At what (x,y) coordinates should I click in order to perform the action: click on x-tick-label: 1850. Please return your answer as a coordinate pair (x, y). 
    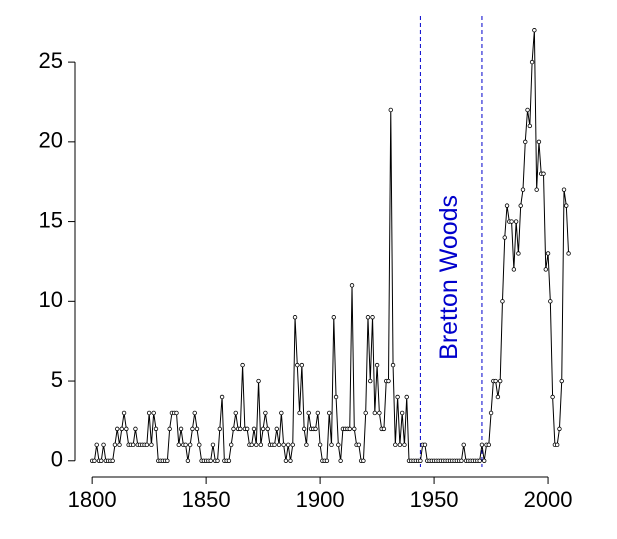
    Looking at the image, I should click on (206, 499).